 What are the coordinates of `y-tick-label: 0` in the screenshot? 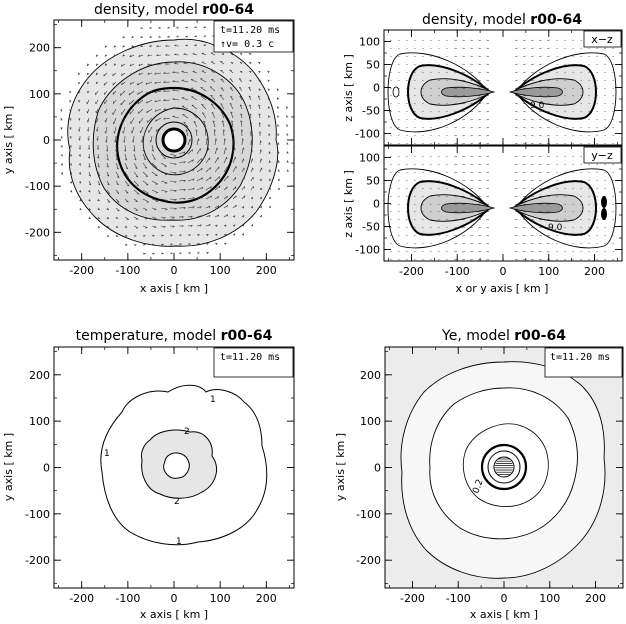 It's located at (376, 88).